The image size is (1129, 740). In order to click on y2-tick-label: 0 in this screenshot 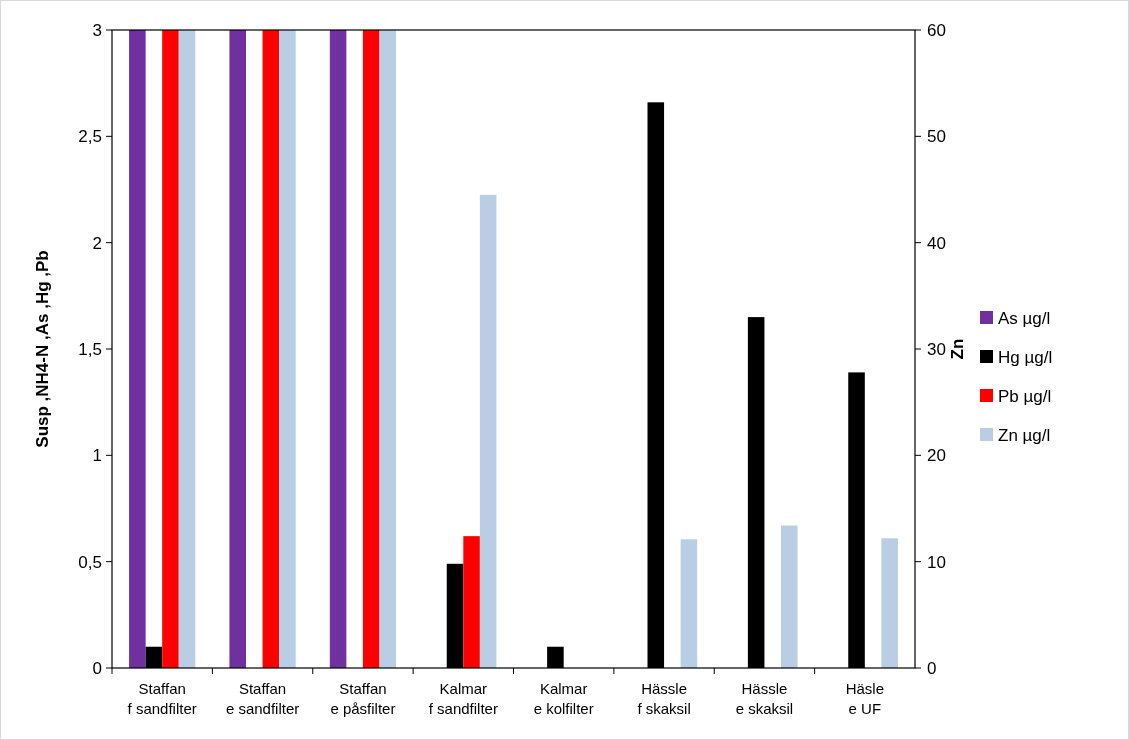, I will do `click(932, 668)`.